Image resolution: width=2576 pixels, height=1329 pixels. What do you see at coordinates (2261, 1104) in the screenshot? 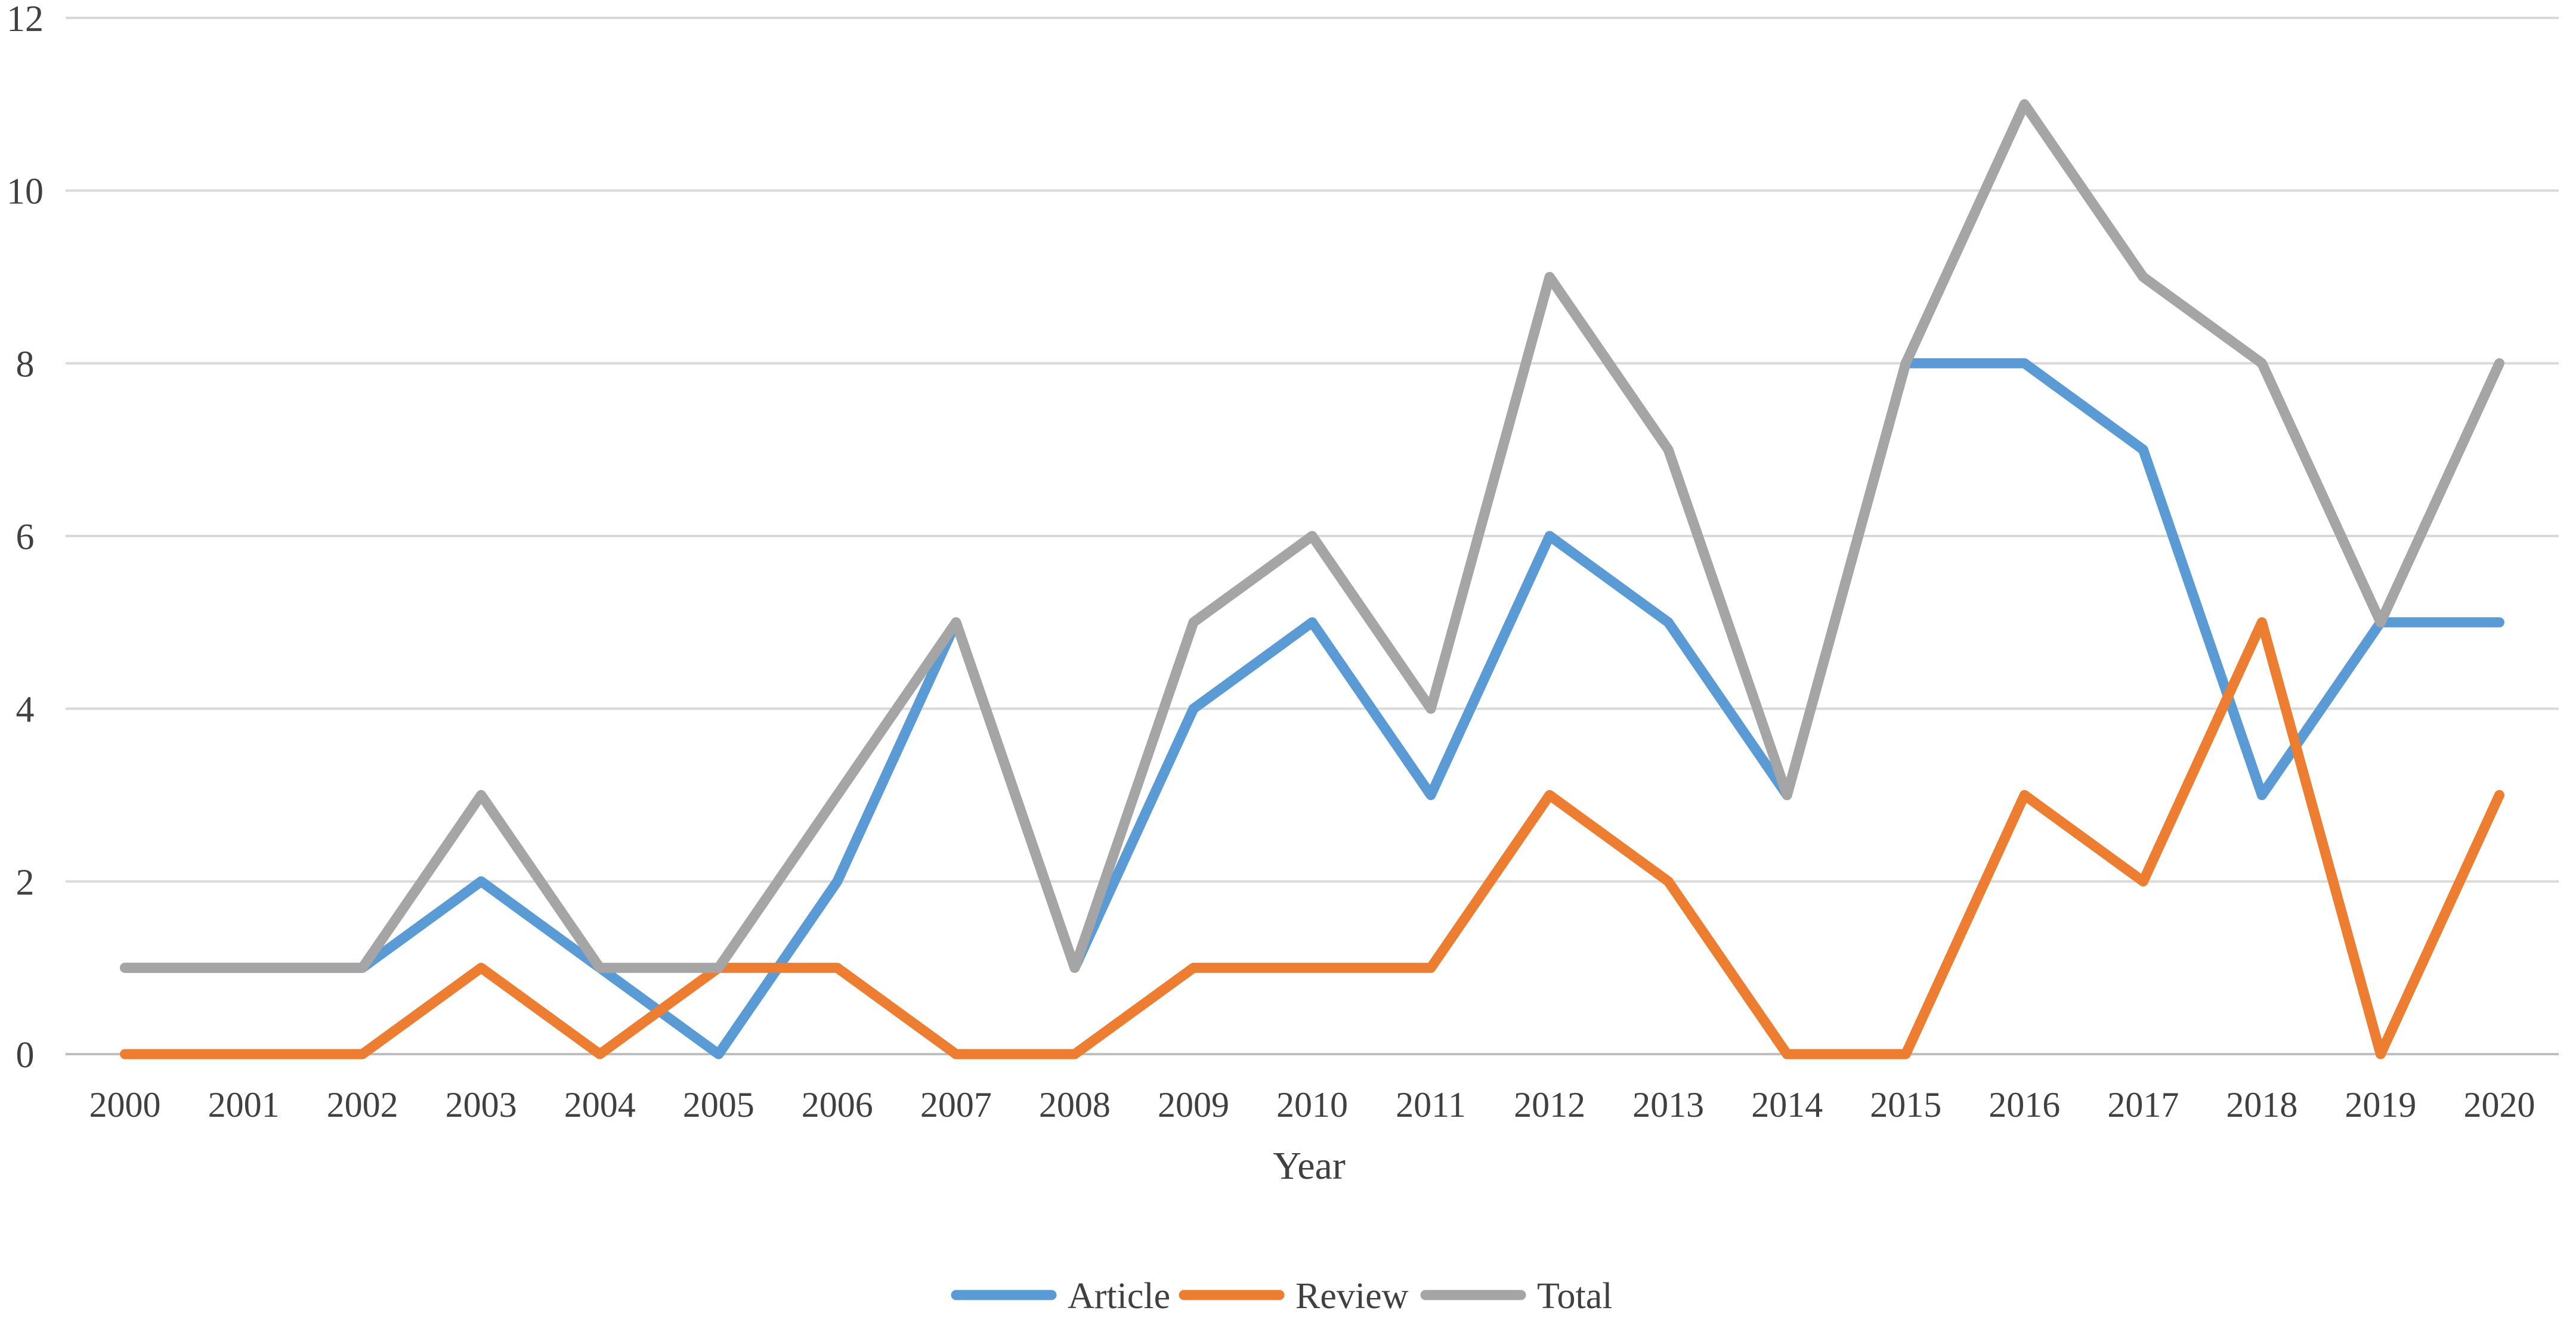
I see `x-tick-label: 2018` at bounding box center [2261, 1104].